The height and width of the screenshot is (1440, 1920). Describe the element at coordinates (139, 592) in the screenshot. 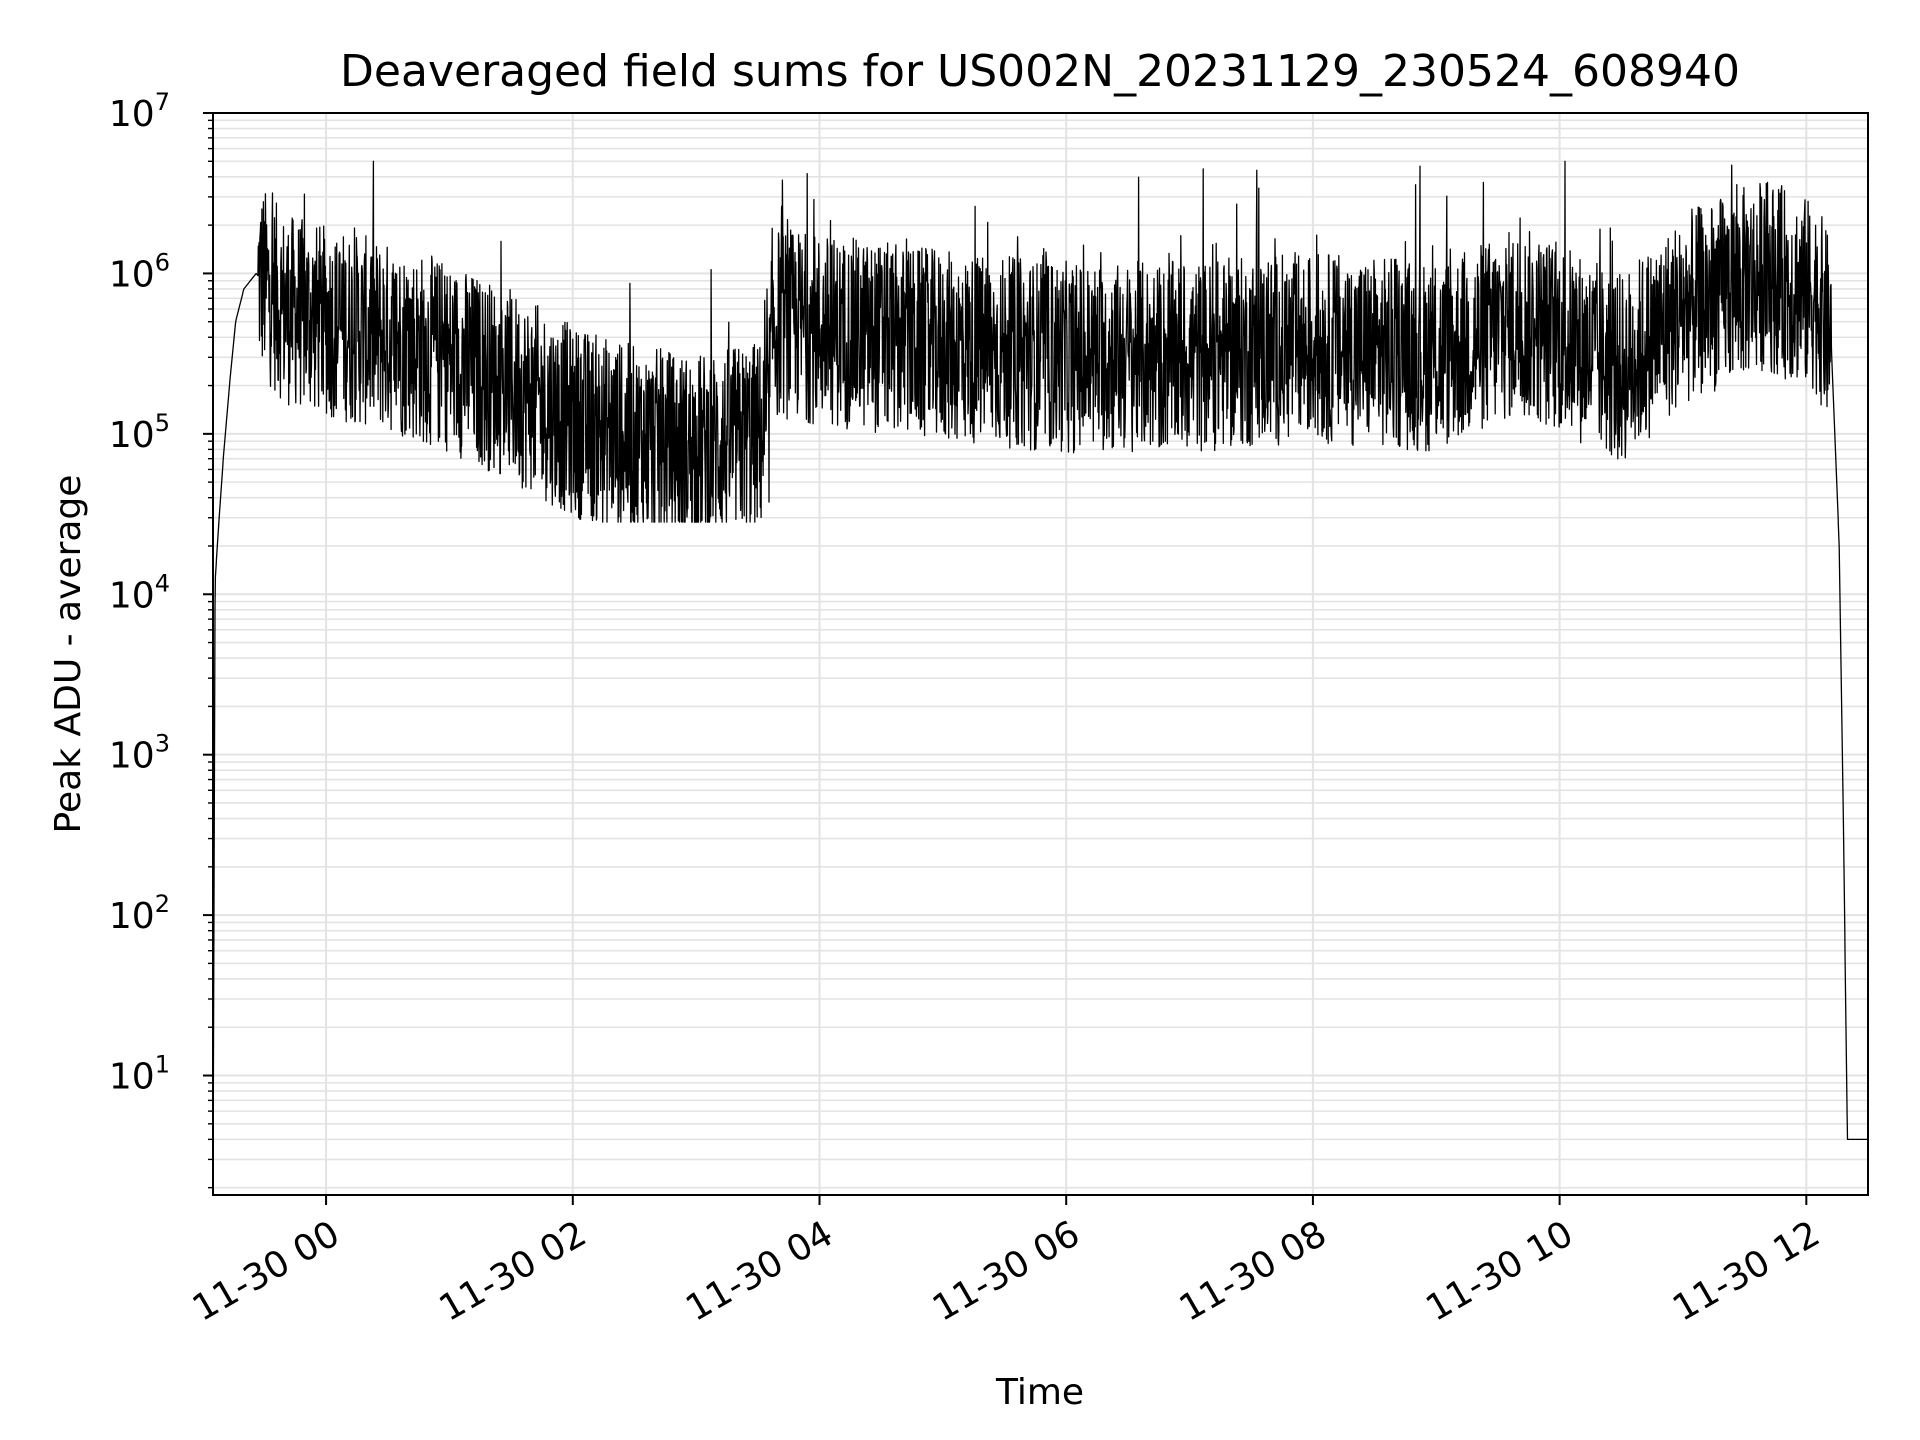

I see `y-tick-label: 10⁴` at that location.